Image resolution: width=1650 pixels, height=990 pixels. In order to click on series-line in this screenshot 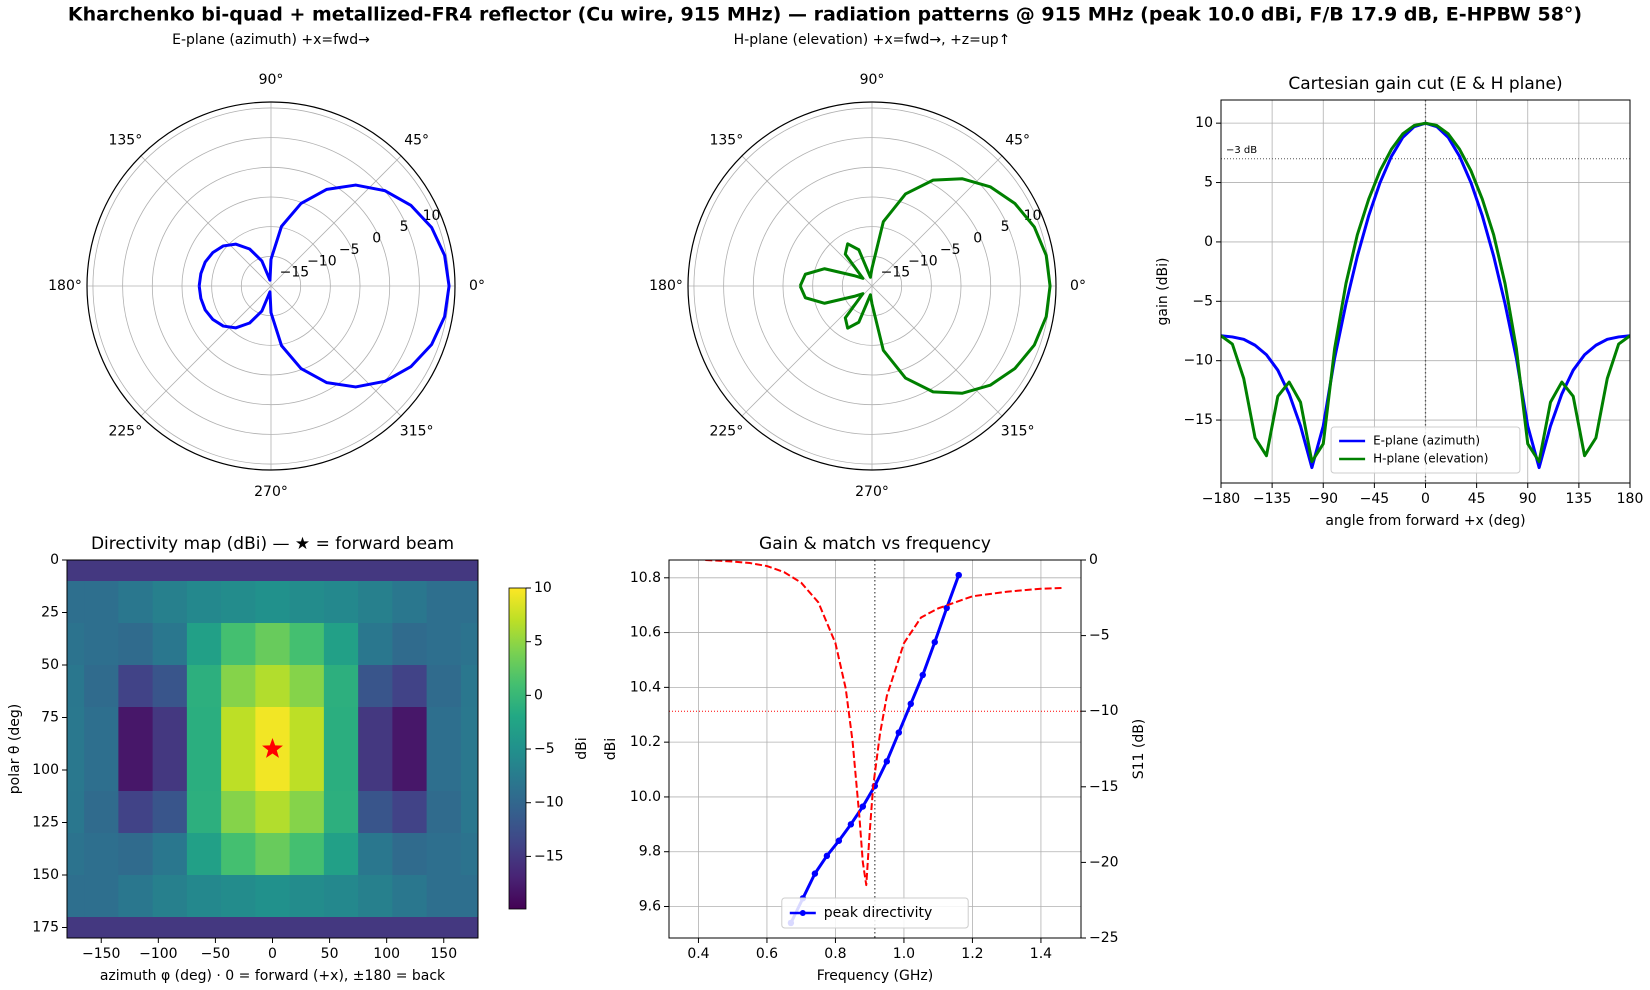, I will do `click(1425, 292)`.